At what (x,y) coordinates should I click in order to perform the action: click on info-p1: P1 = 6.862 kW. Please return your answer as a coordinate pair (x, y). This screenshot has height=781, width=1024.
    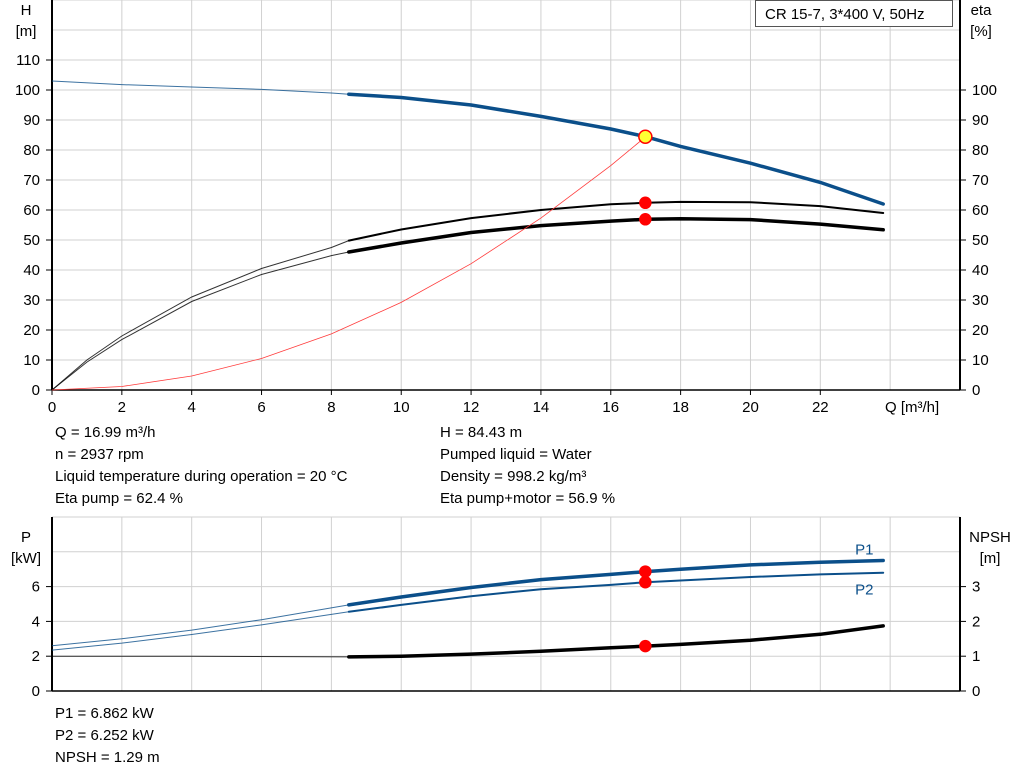
    Looking at the image, I should click on (104, 713).